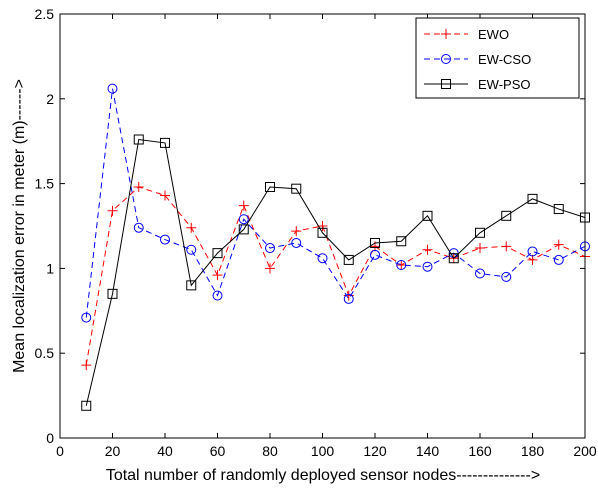  I want to click on legend-label: EWO, so click(493, 34).